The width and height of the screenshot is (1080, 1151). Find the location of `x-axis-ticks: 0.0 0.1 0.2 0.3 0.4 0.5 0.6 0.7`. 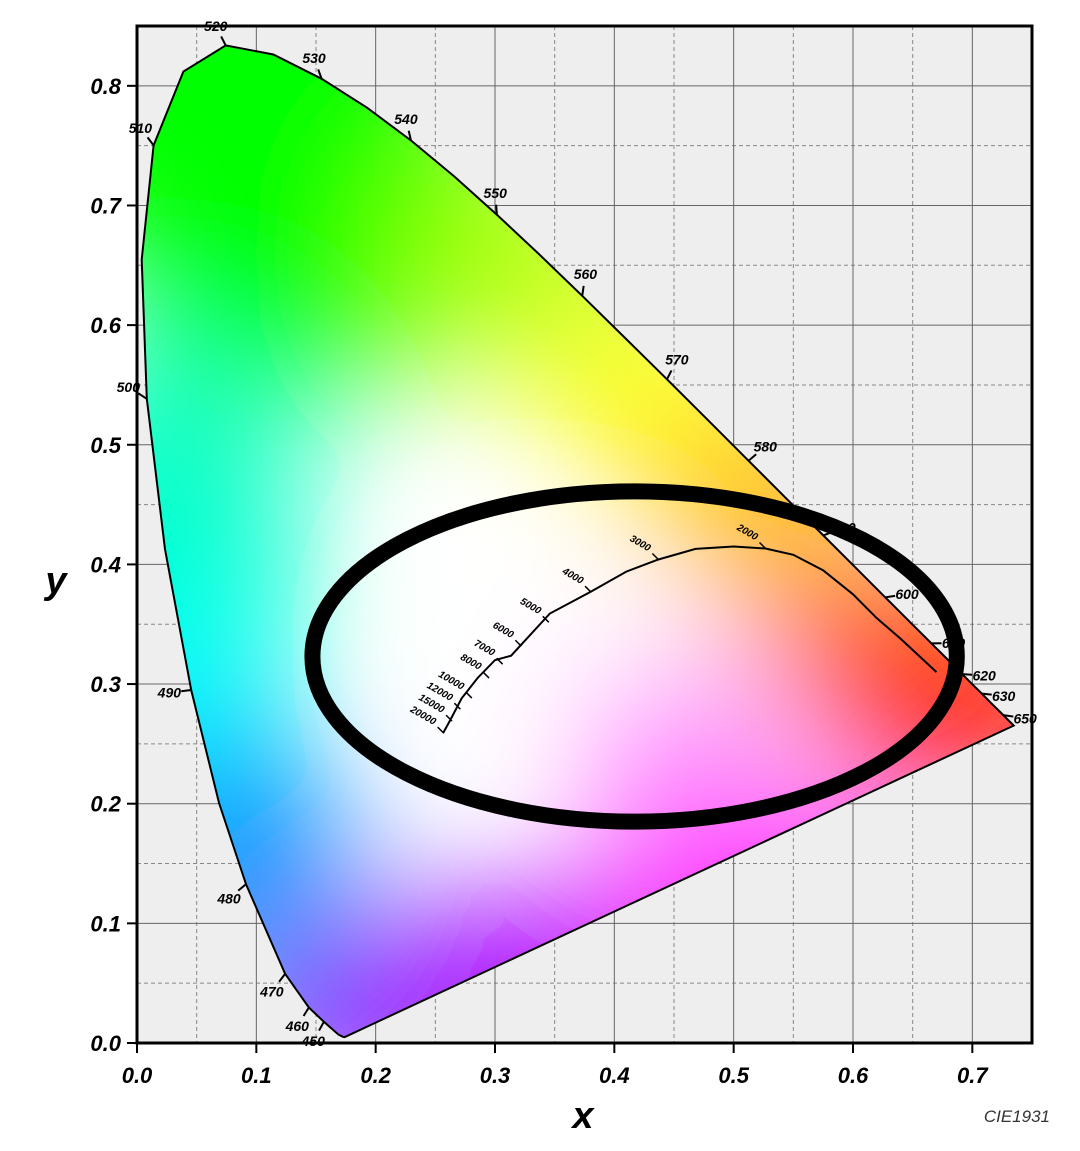

x-axis-ticks: 0.0 0.1 0.2 0.3 0.4 0.5 0.6 0.7 is located at coordinates (555, 1065).